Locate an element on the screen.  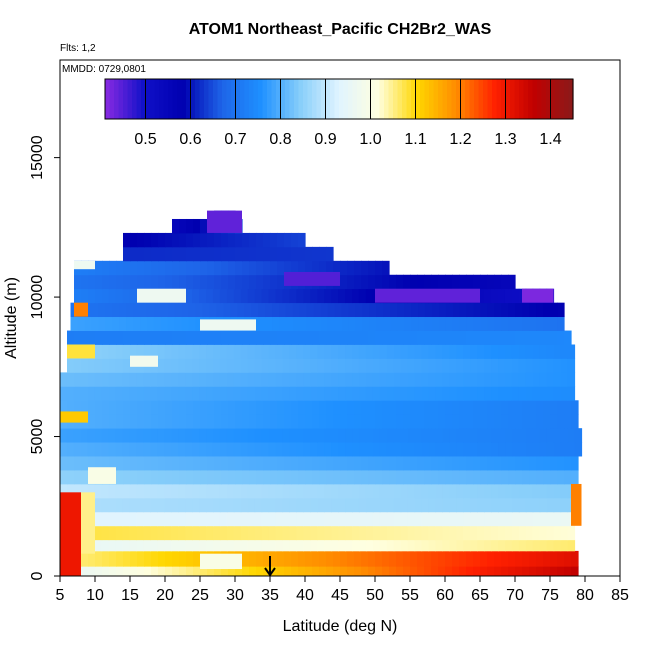
x-tick-label: 35 is located at coordinates (270, 595).